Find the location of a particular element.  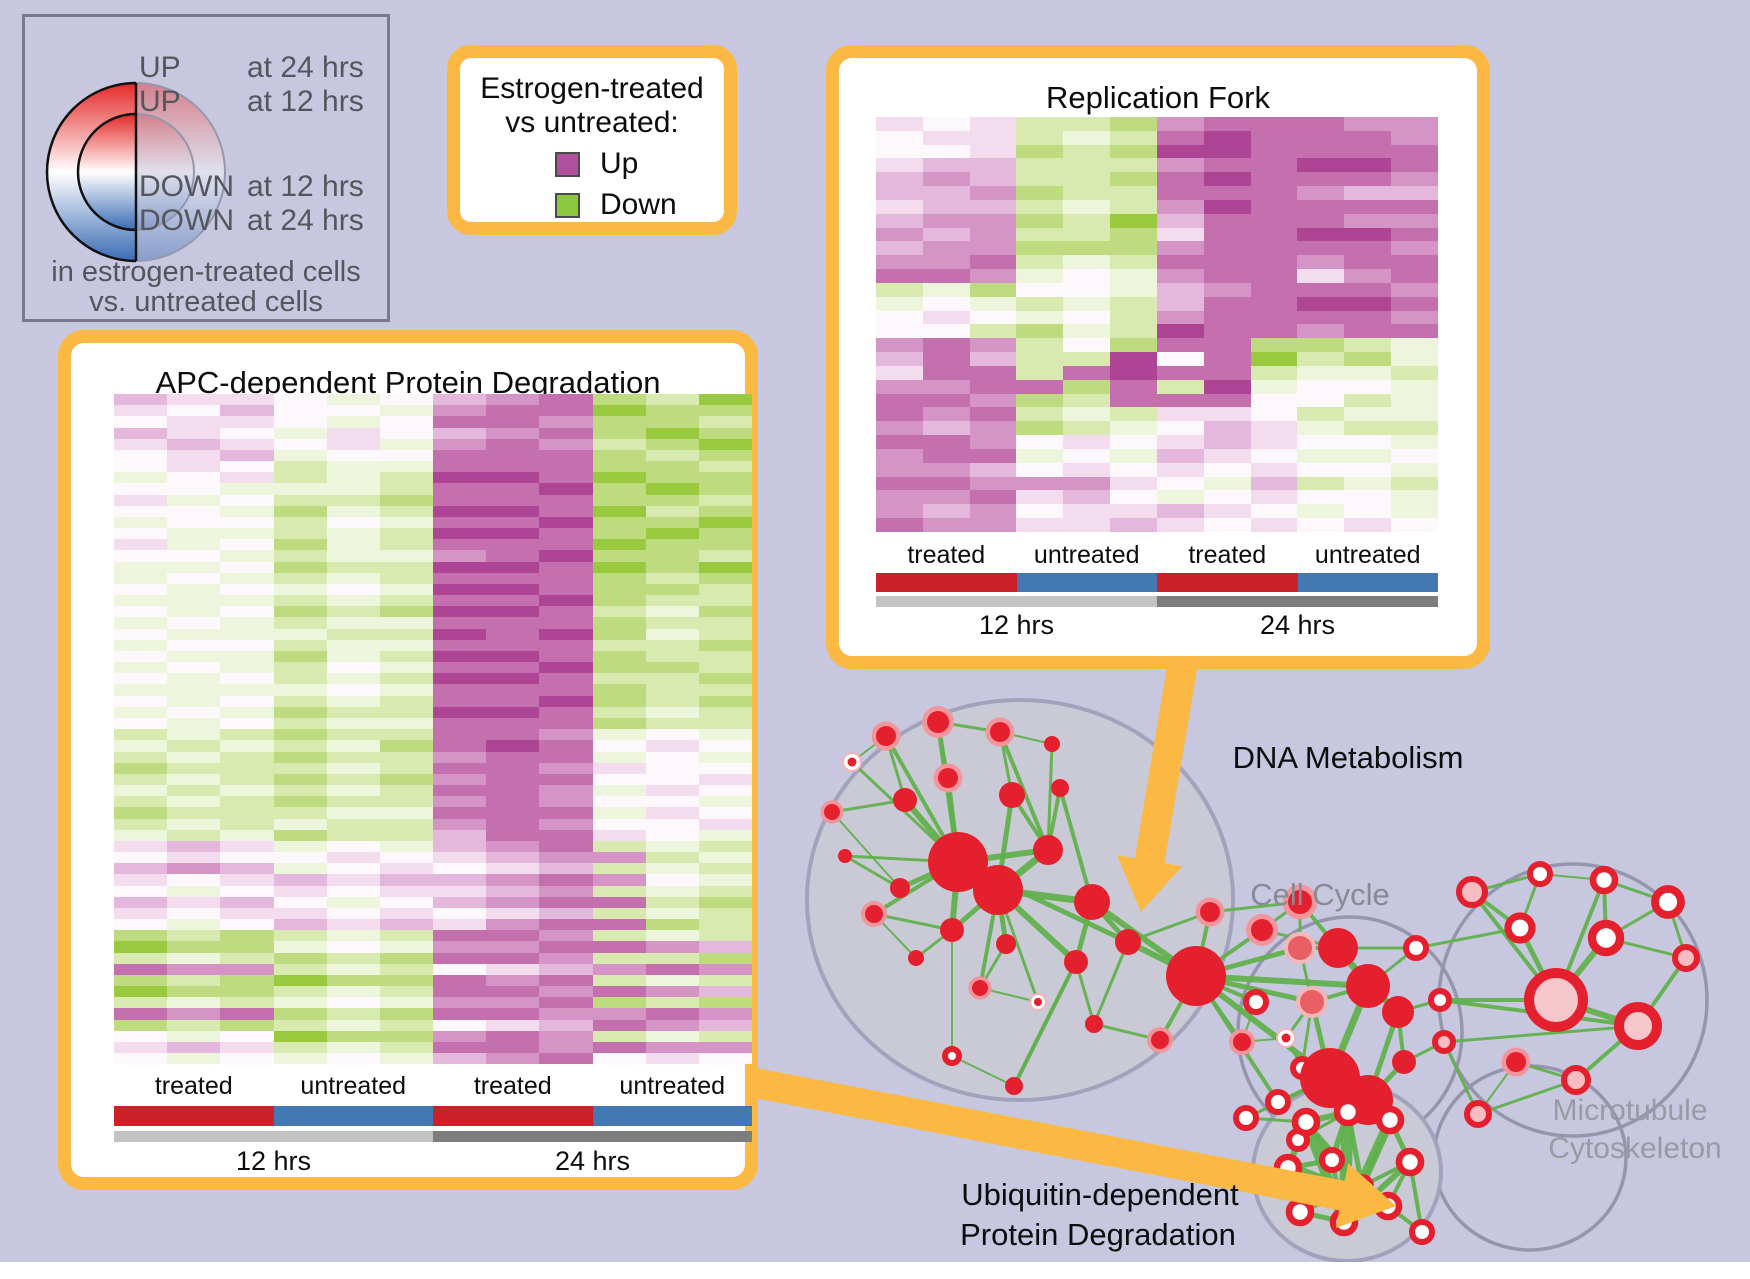

ring-faded-half is located at coordinates (181, 172).